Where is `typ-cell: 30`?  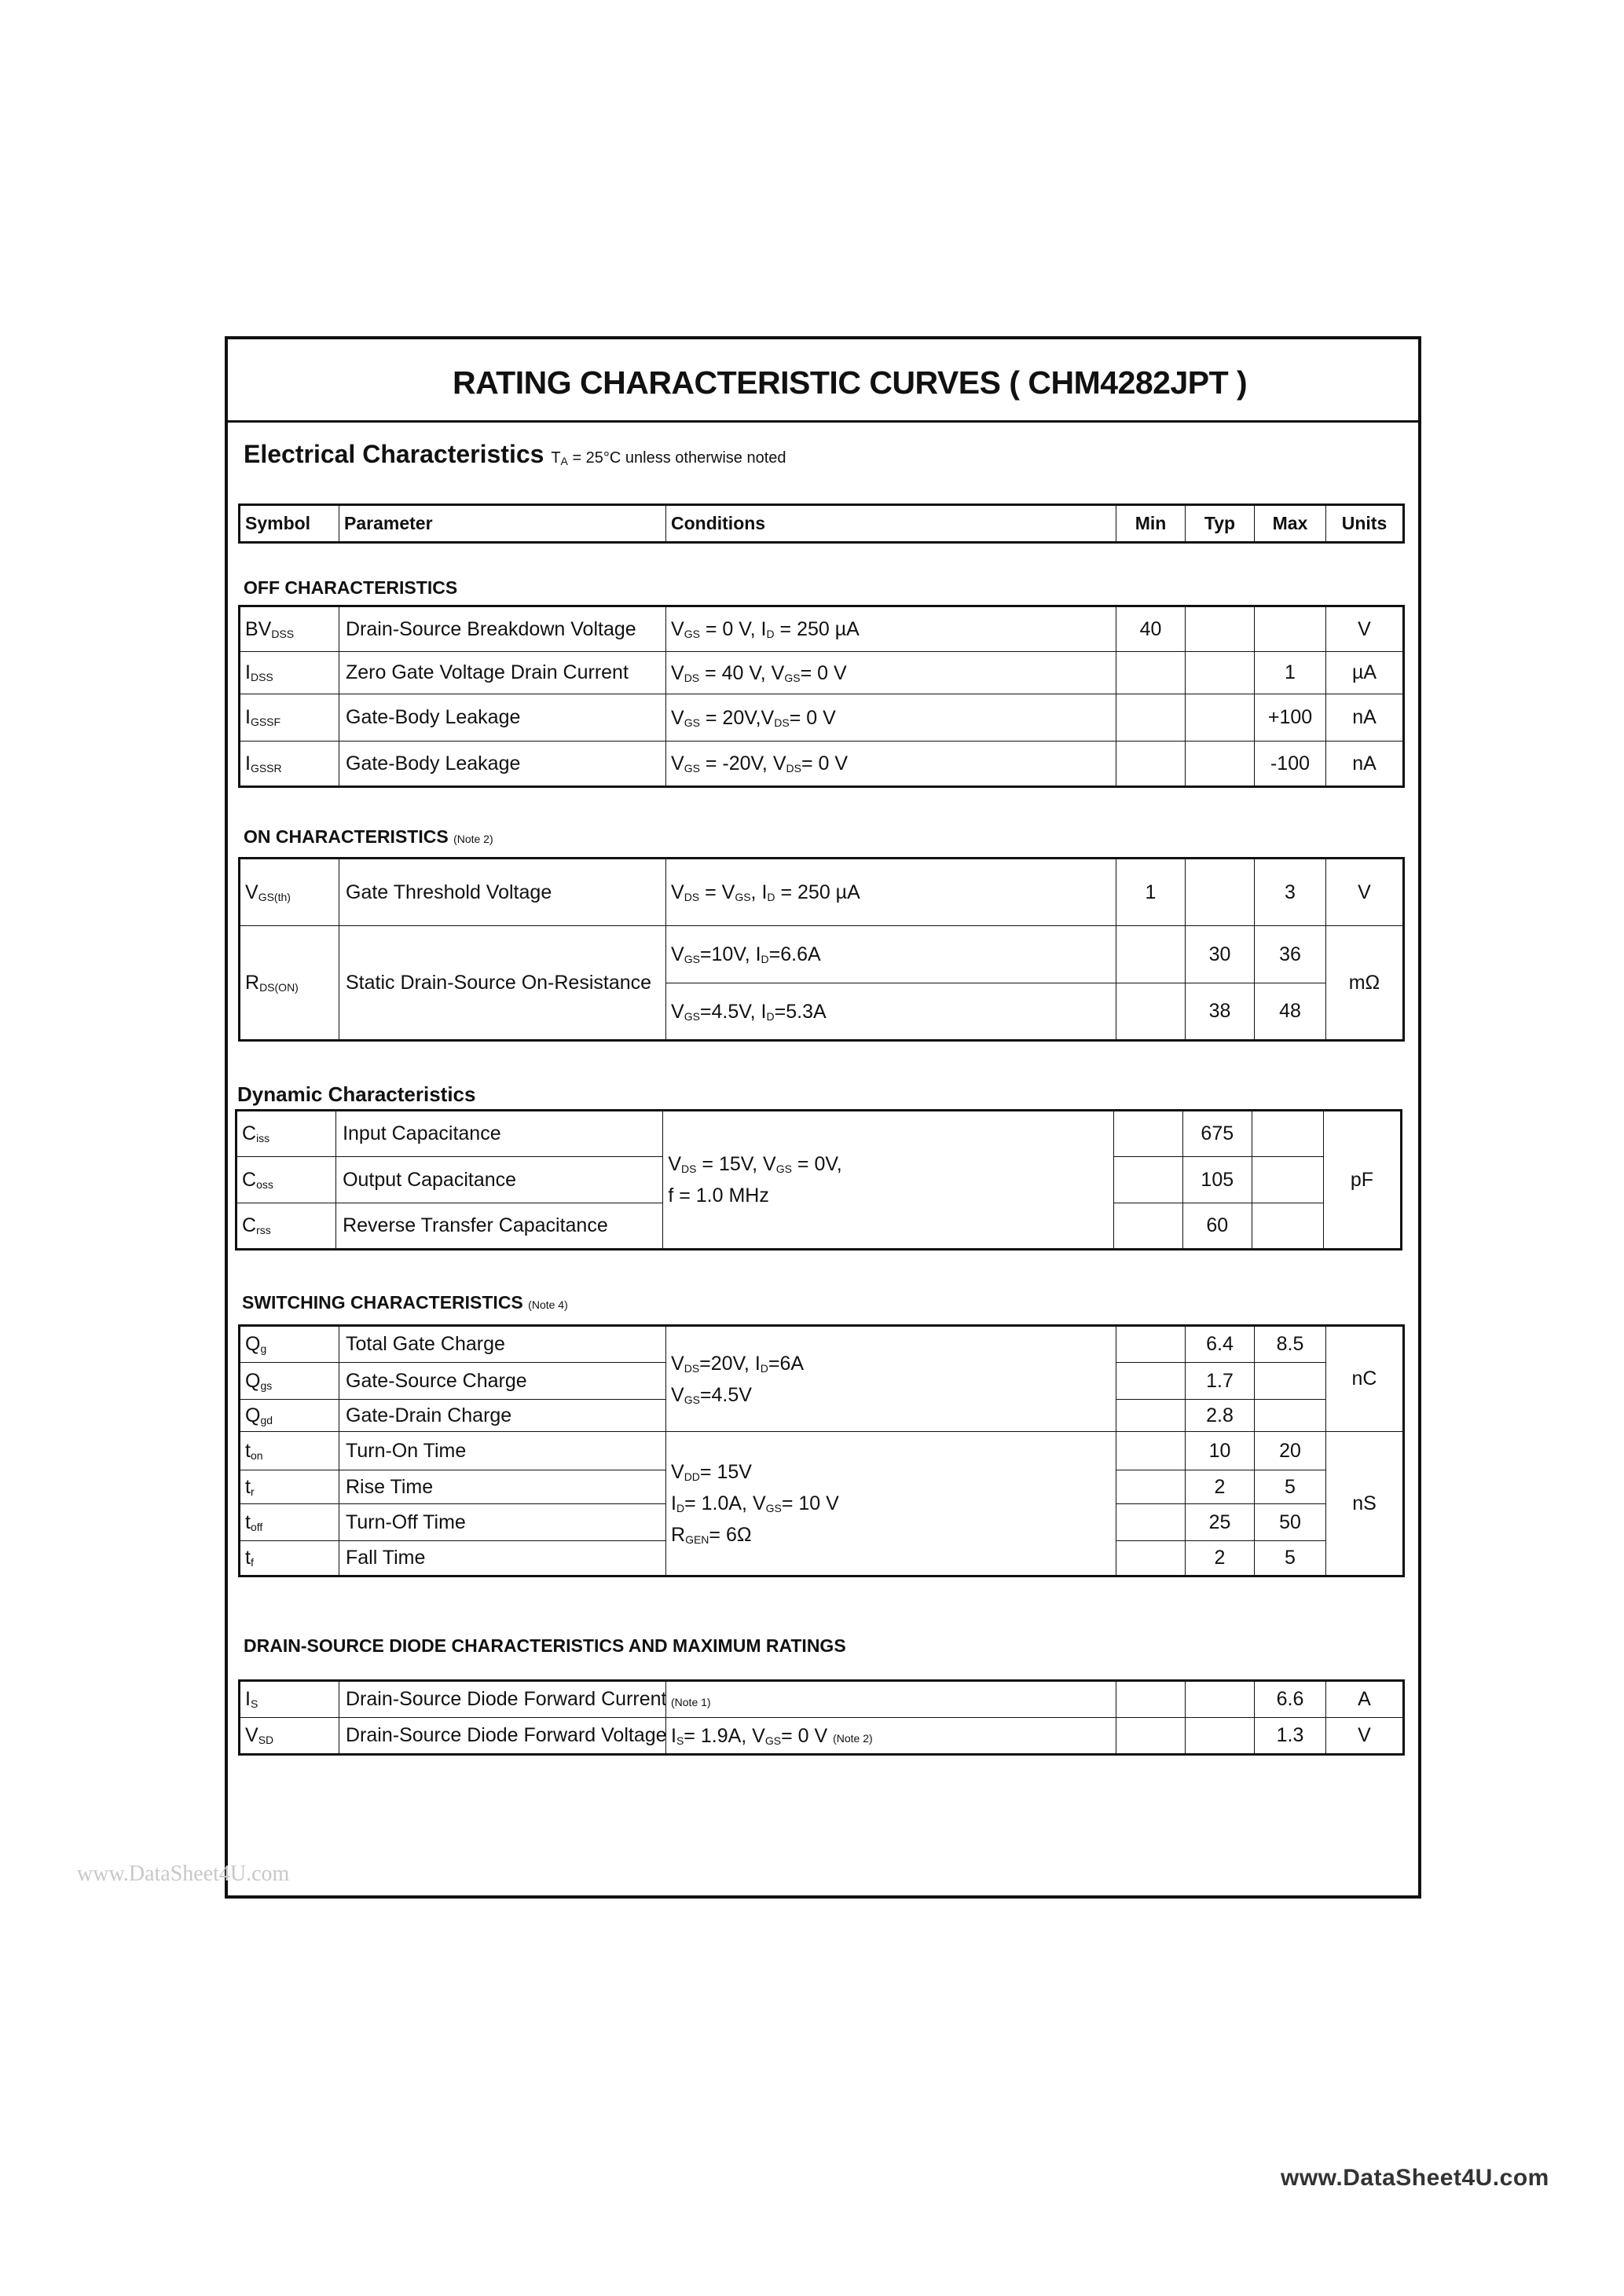
typ-cell: 30 is located at coordinates (1220, 954).